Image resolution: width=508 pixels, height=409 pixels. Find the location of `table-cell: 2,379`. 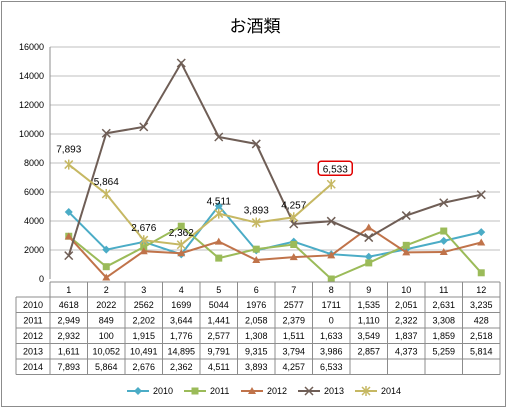

table-cell: 2,379 is located at coordinates (293, 321).